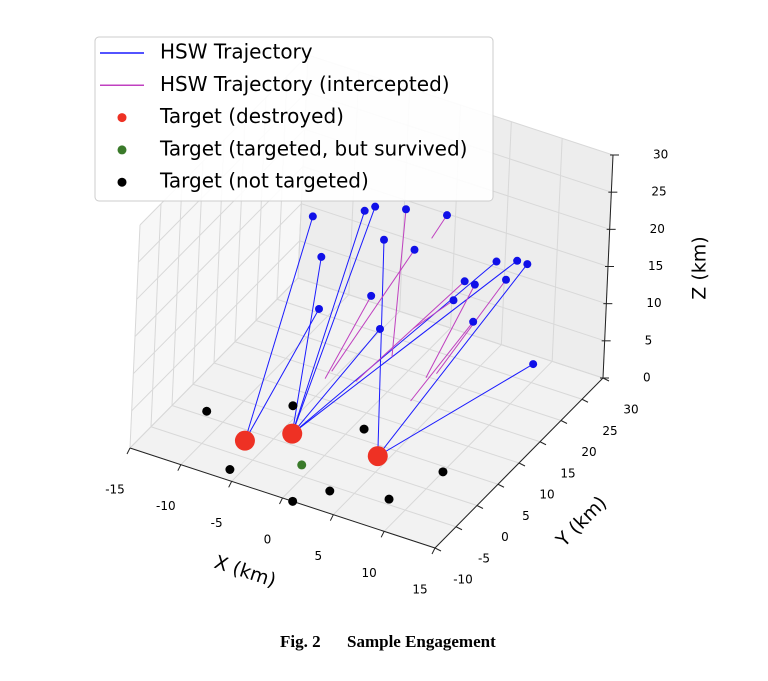 The height and width of the screenshot is (681, 768). I want to click on z-tick-label: 20, so click(657, 229).